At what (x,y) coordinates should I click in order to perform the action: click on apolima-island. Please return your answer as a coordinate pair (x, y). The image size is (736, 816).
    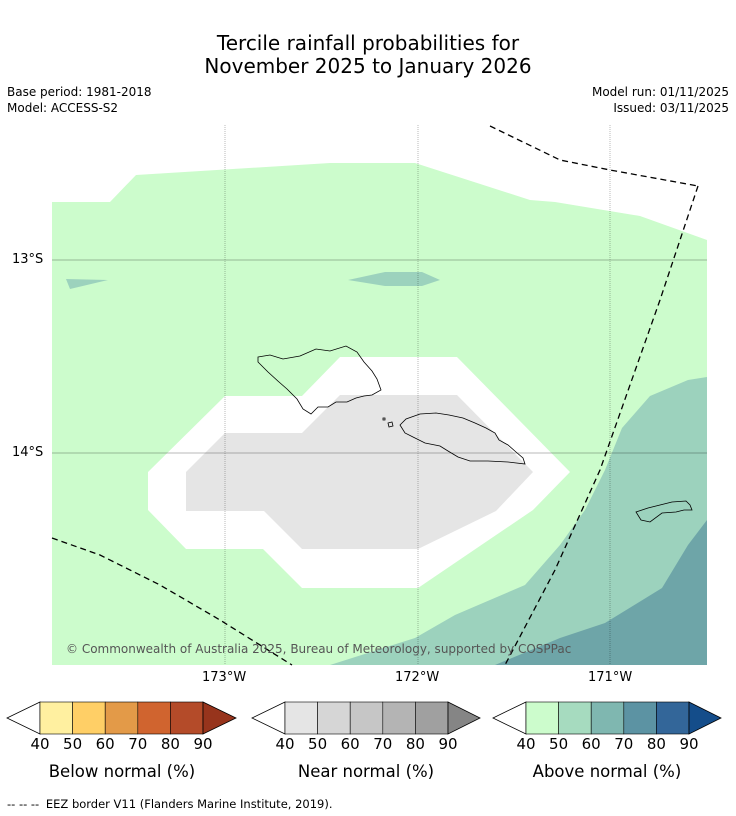
    Looking at the image, I should click on (384, 419).